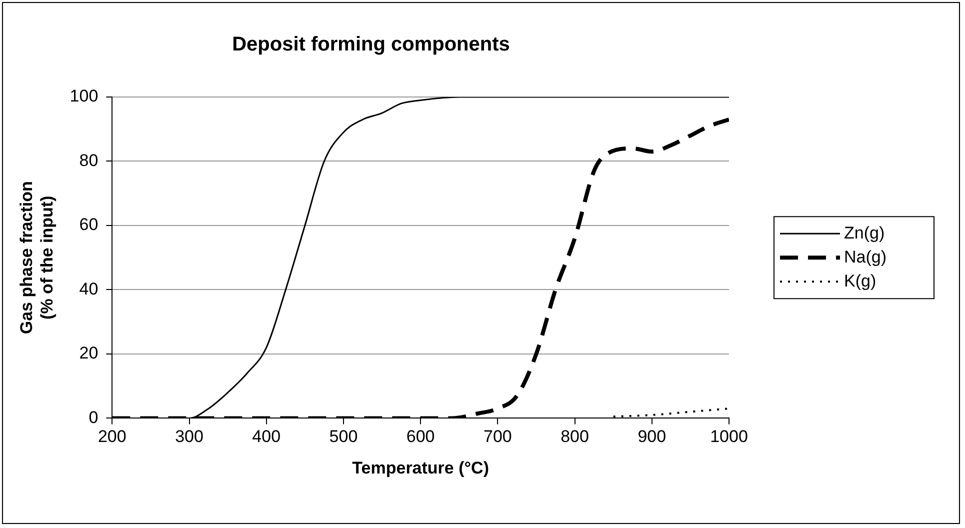  Describe the element at coordinates (189, 436) in the screenshot. I see `x-tick-label: 300` at that location.